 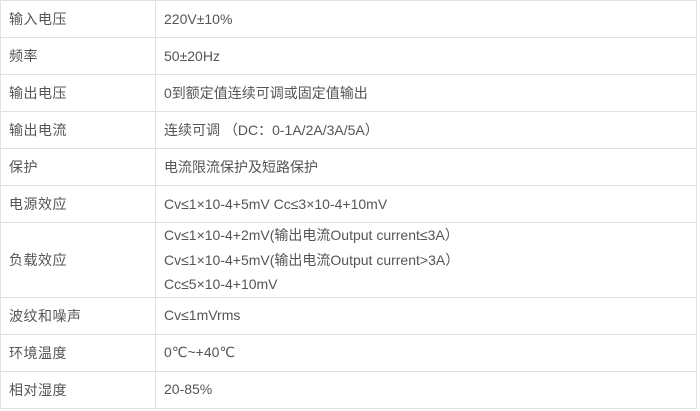 I want to click on table-row: 电源效应 Cv≤1×10-4+5mV Cc≤3×10-4+10mV, so click(x=348, y=204).